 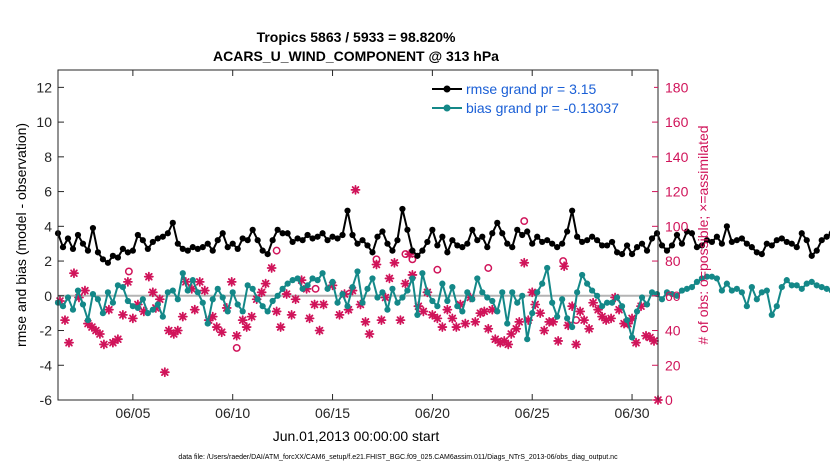 I want to click on y-tick-label: -2, so click(x=46, y=331).